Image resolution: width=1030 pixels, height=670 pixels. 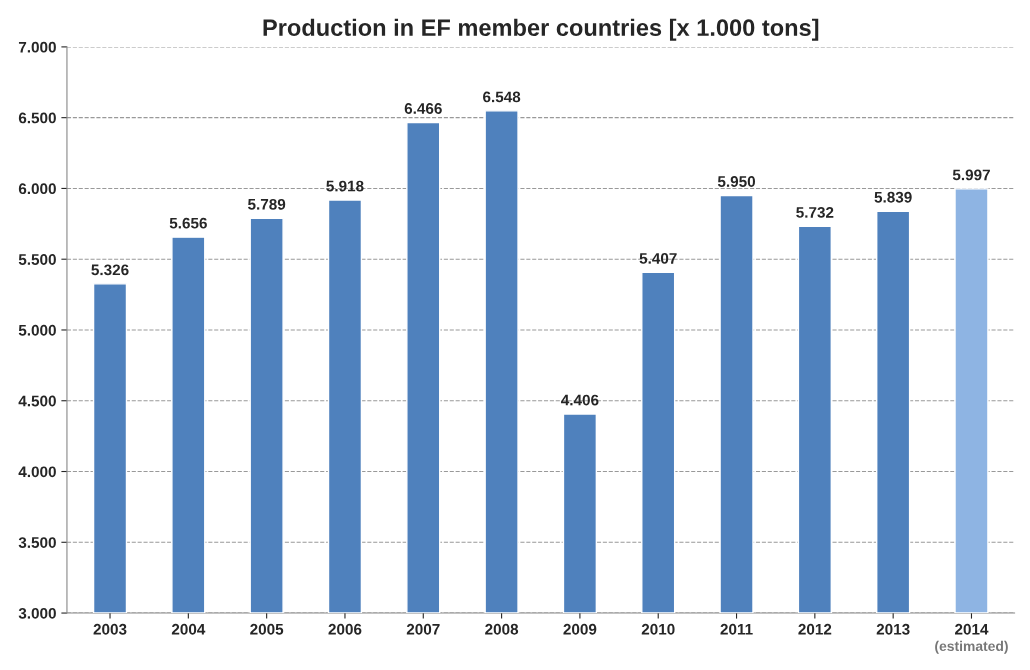 I want to click on y-tick-label: 3.000, so click(x=37, y=613).